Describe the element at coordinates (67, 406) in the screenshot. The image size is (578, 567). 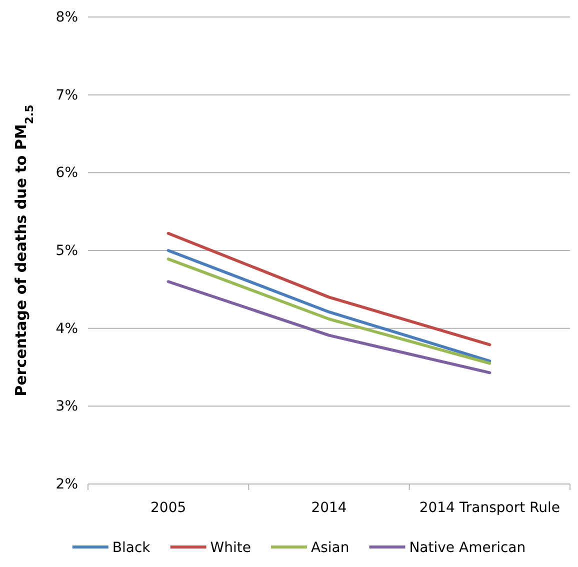
I see `y-tick-label: 3%` at that location.